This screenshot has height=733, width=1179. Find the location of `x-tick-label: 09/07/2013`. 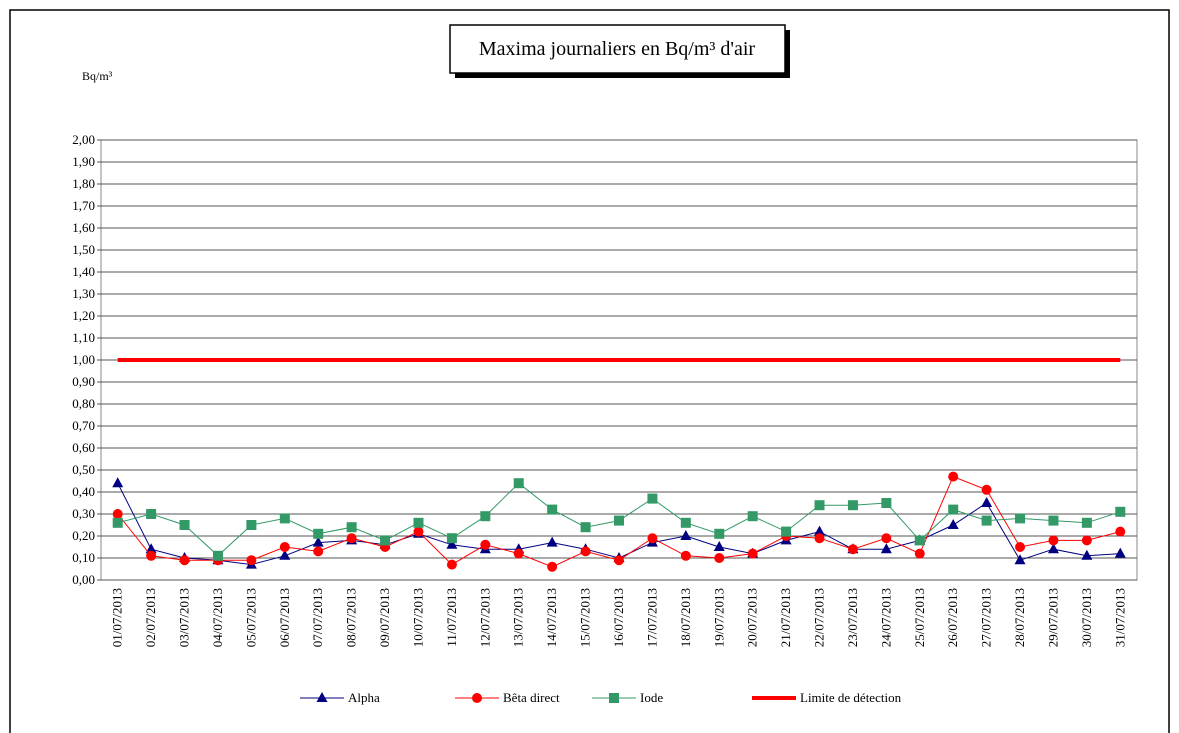

x-tick-label: 09/07/2013 is located at coordinates (384, 617).